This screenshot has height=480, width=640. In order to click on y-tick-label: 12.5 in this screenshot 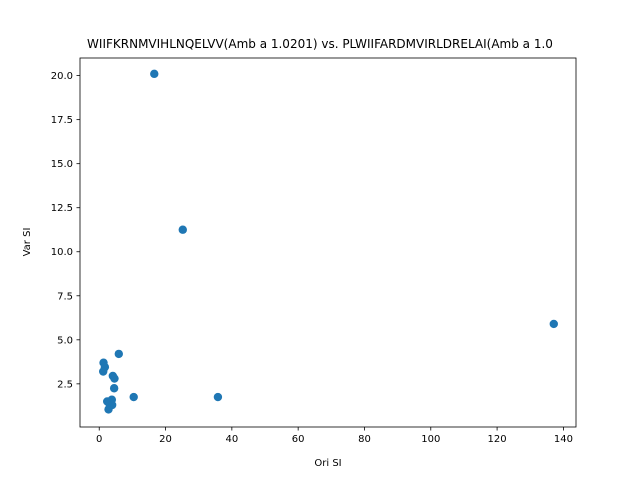, I will do `click(62, 208)`.